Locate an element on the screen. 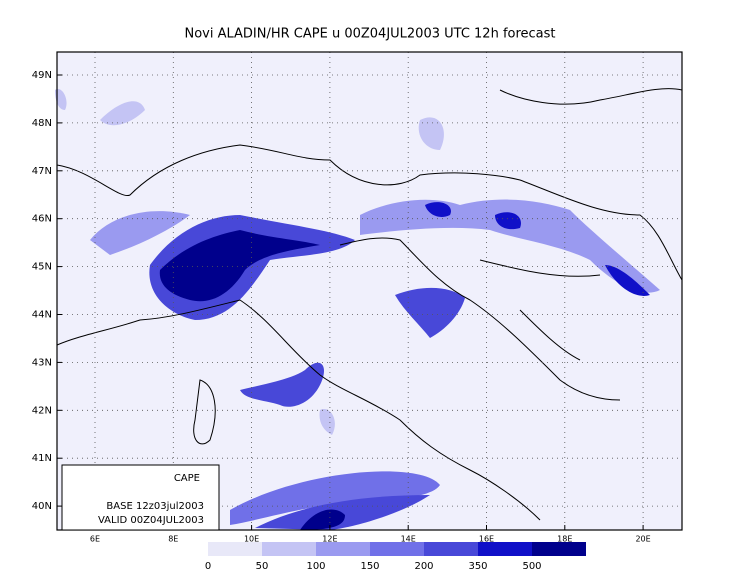 The height and width of the screenshot is (586, 740). lat-label: 49N is located at coordinates (42, 75).